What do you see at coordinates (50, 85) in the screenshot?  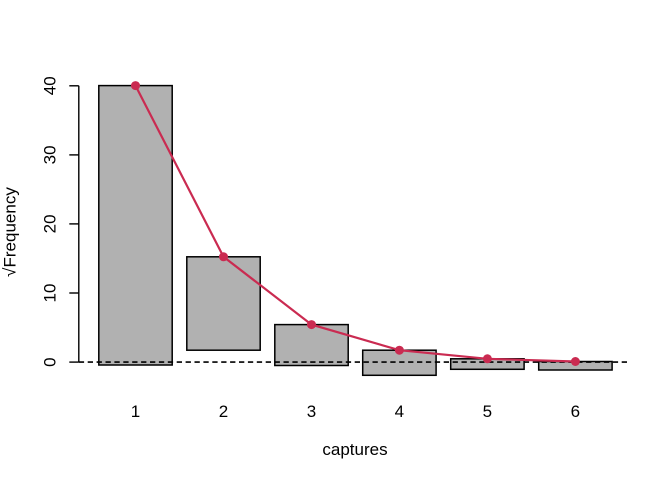 I see `svg-text: 40` at bounding box center [50, 85].